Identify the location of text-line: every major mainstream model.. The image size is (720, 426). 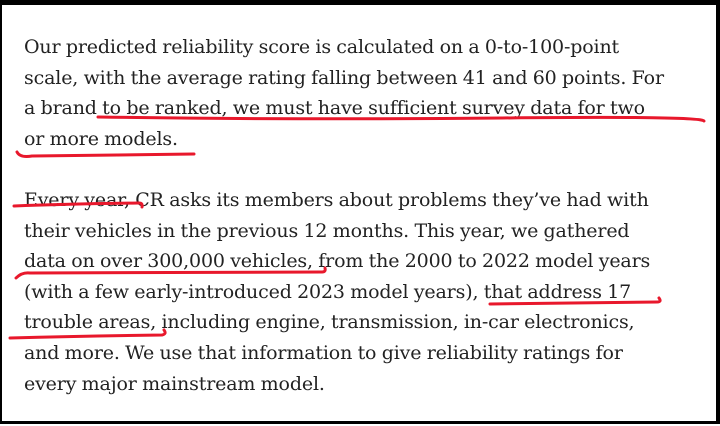
(174, 383).